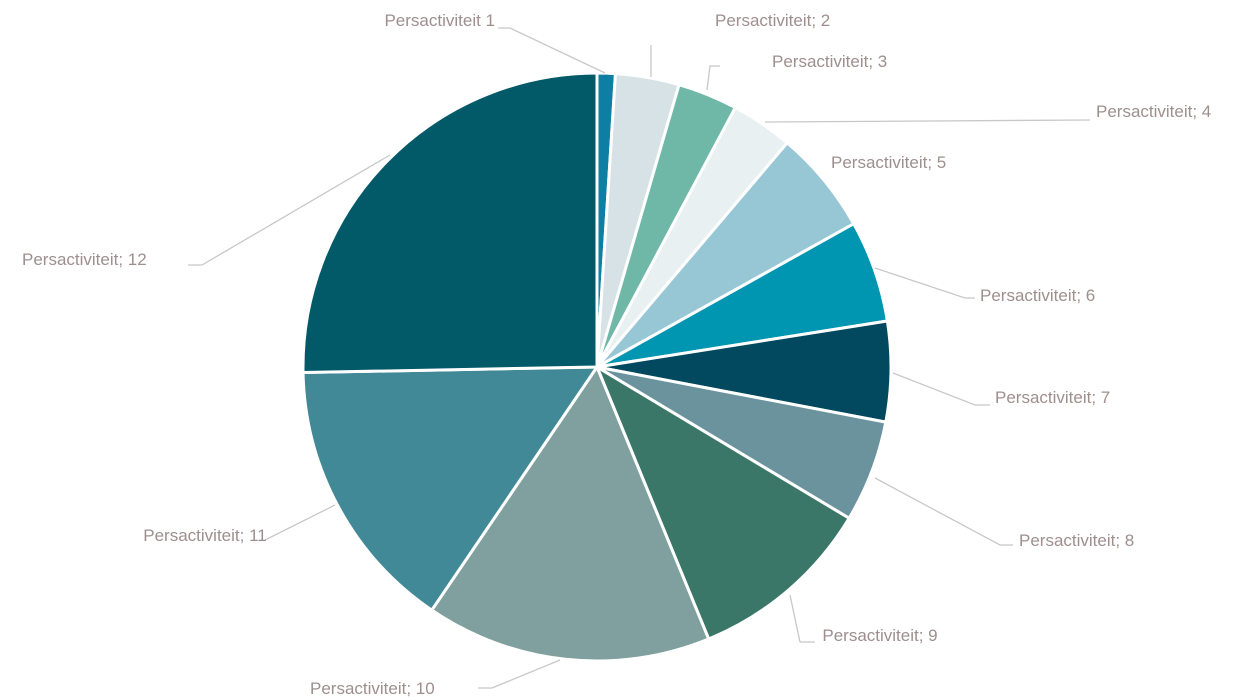 The image size is (1258, 700). I want to click on slice-label: Persactiviteit 1, so click(439, 20).